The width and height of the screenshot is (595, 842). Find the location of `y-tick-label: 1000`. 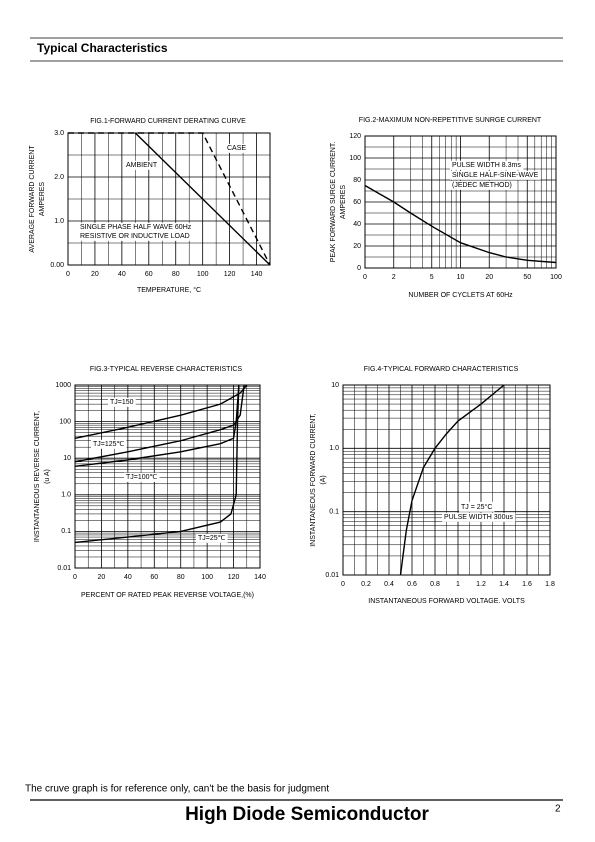

y-tick-label: 1000 is located at coordinates (63, 385).